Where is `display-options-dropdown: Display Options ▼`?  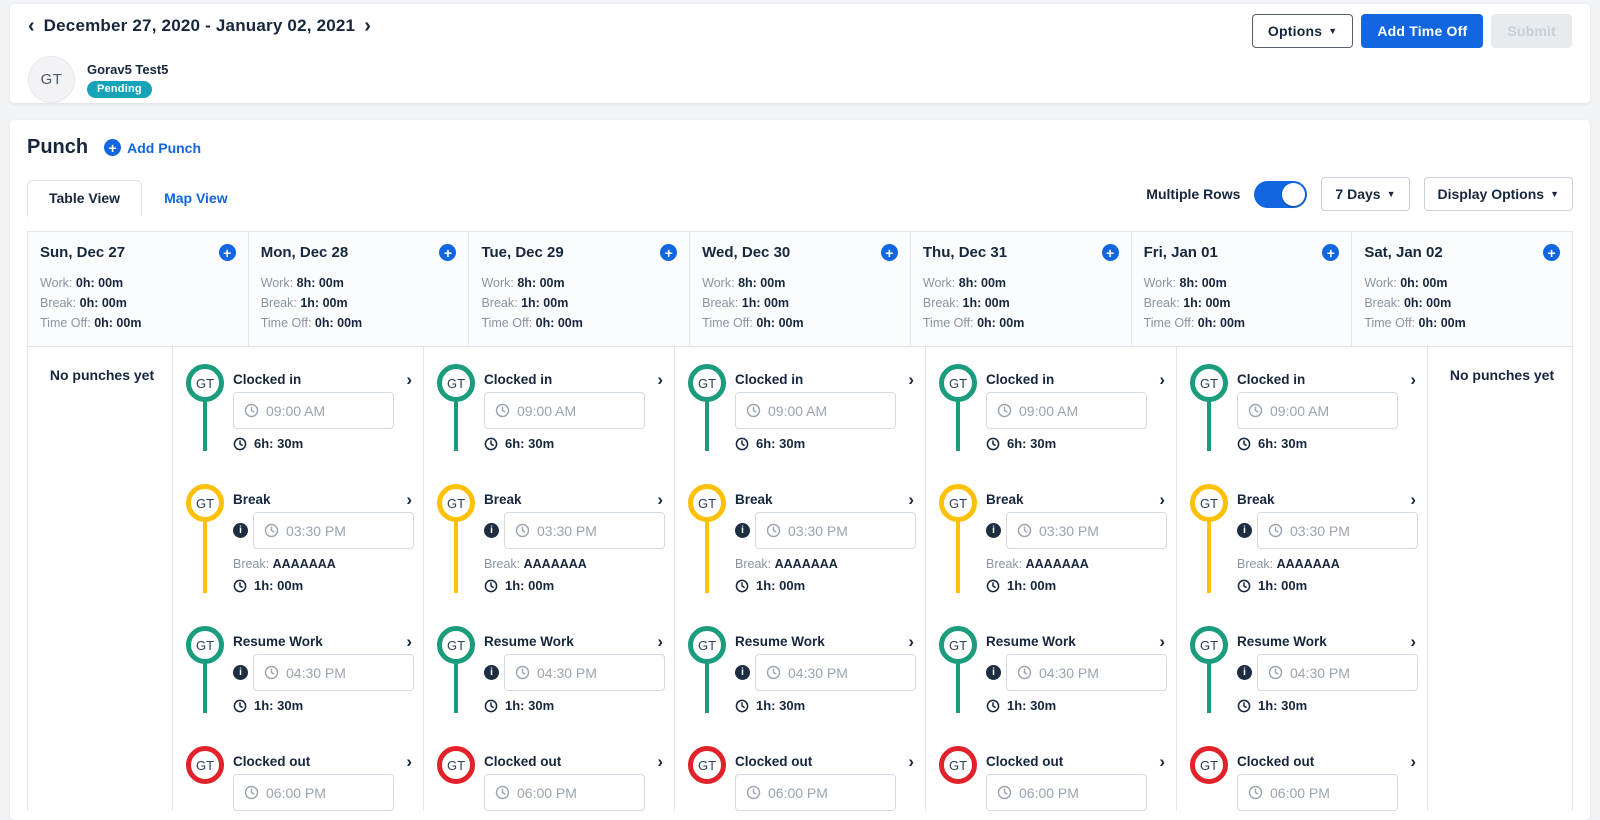
display-options-dropdown: Display Options ▼ is located at coordinates (1498, 194).